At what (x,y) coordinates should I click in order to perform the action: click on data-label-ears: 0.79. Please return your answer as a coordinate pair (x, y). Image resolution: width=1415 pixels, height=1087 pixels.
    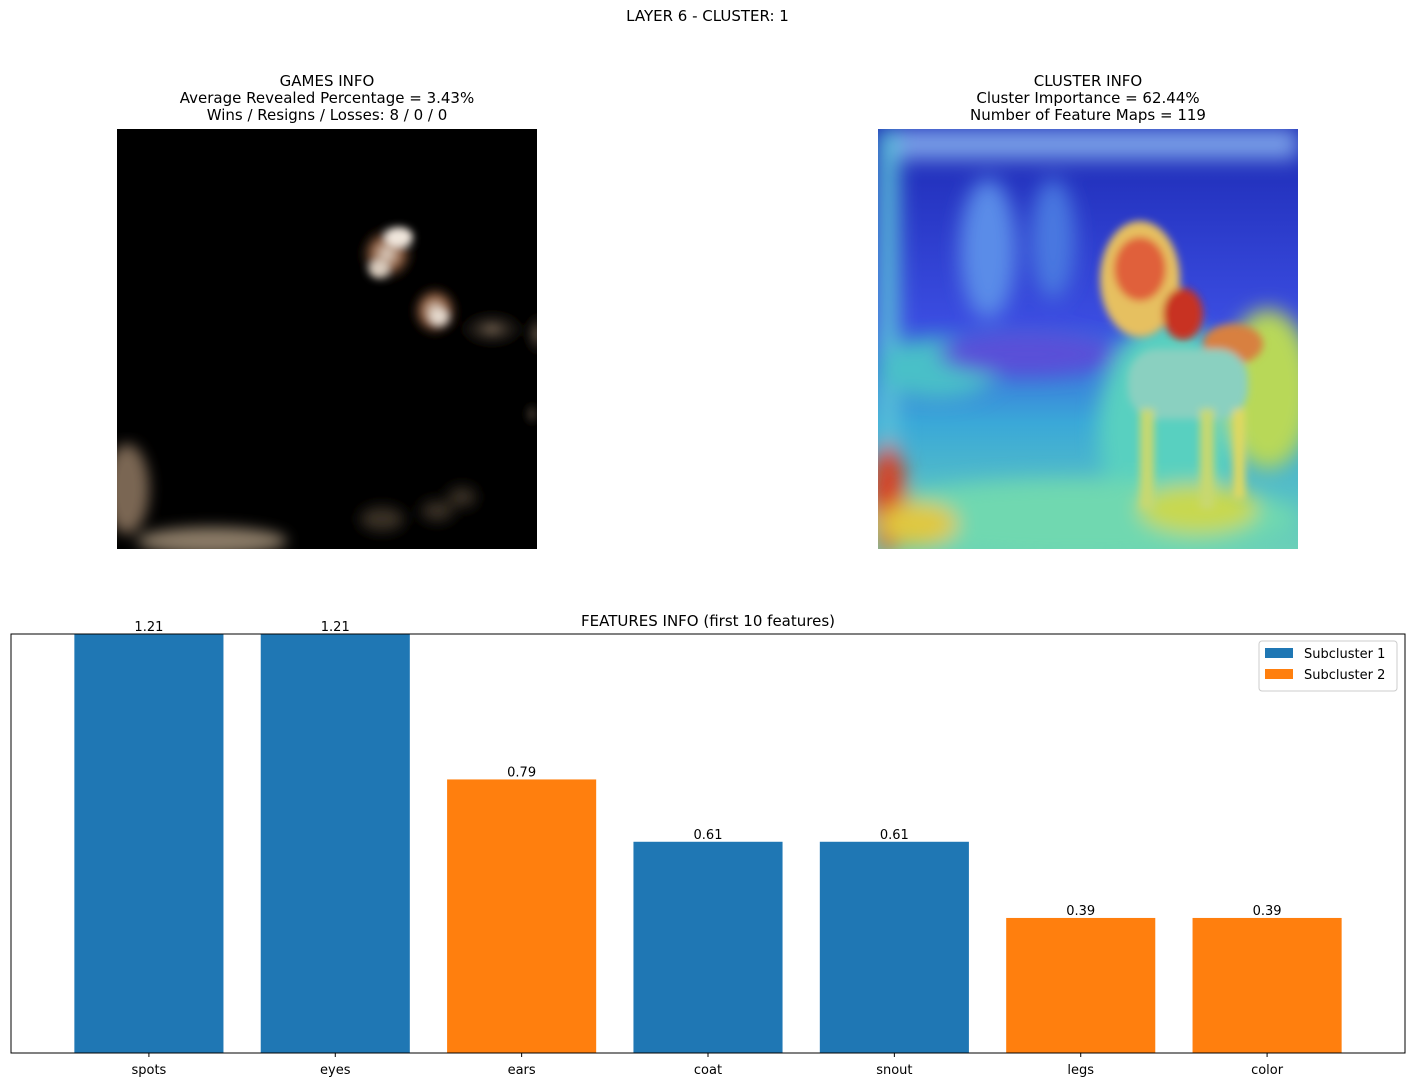
    Looking at the image, I should click on (521, 772).